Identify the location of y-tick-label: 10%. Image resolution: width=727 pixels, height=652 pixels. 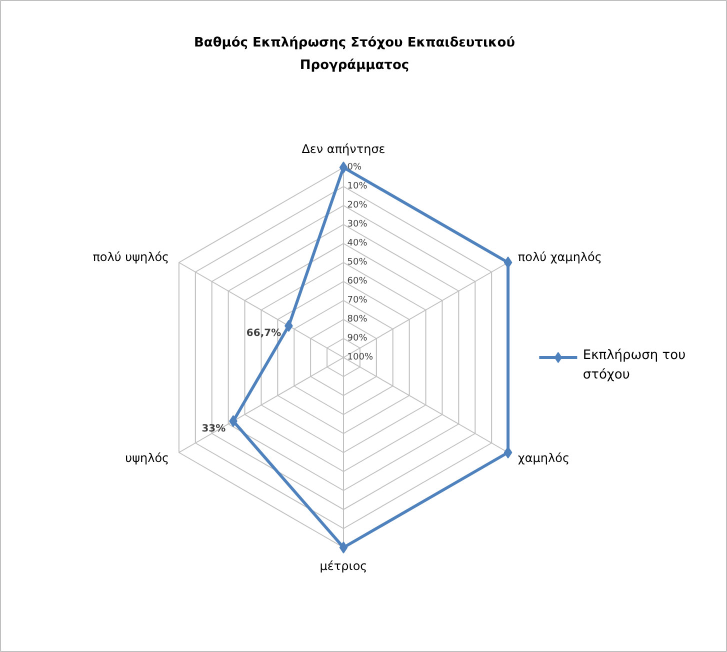
(357, 187).